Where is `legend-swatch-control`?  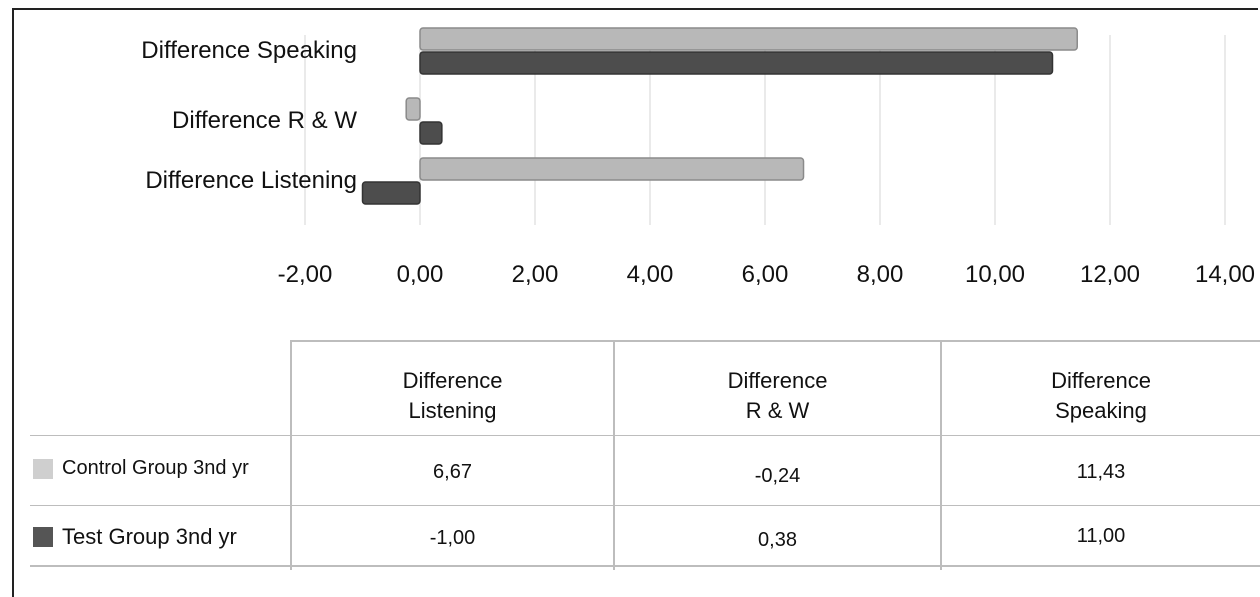 legend-swatch-control is located at coordinates (43, 468).